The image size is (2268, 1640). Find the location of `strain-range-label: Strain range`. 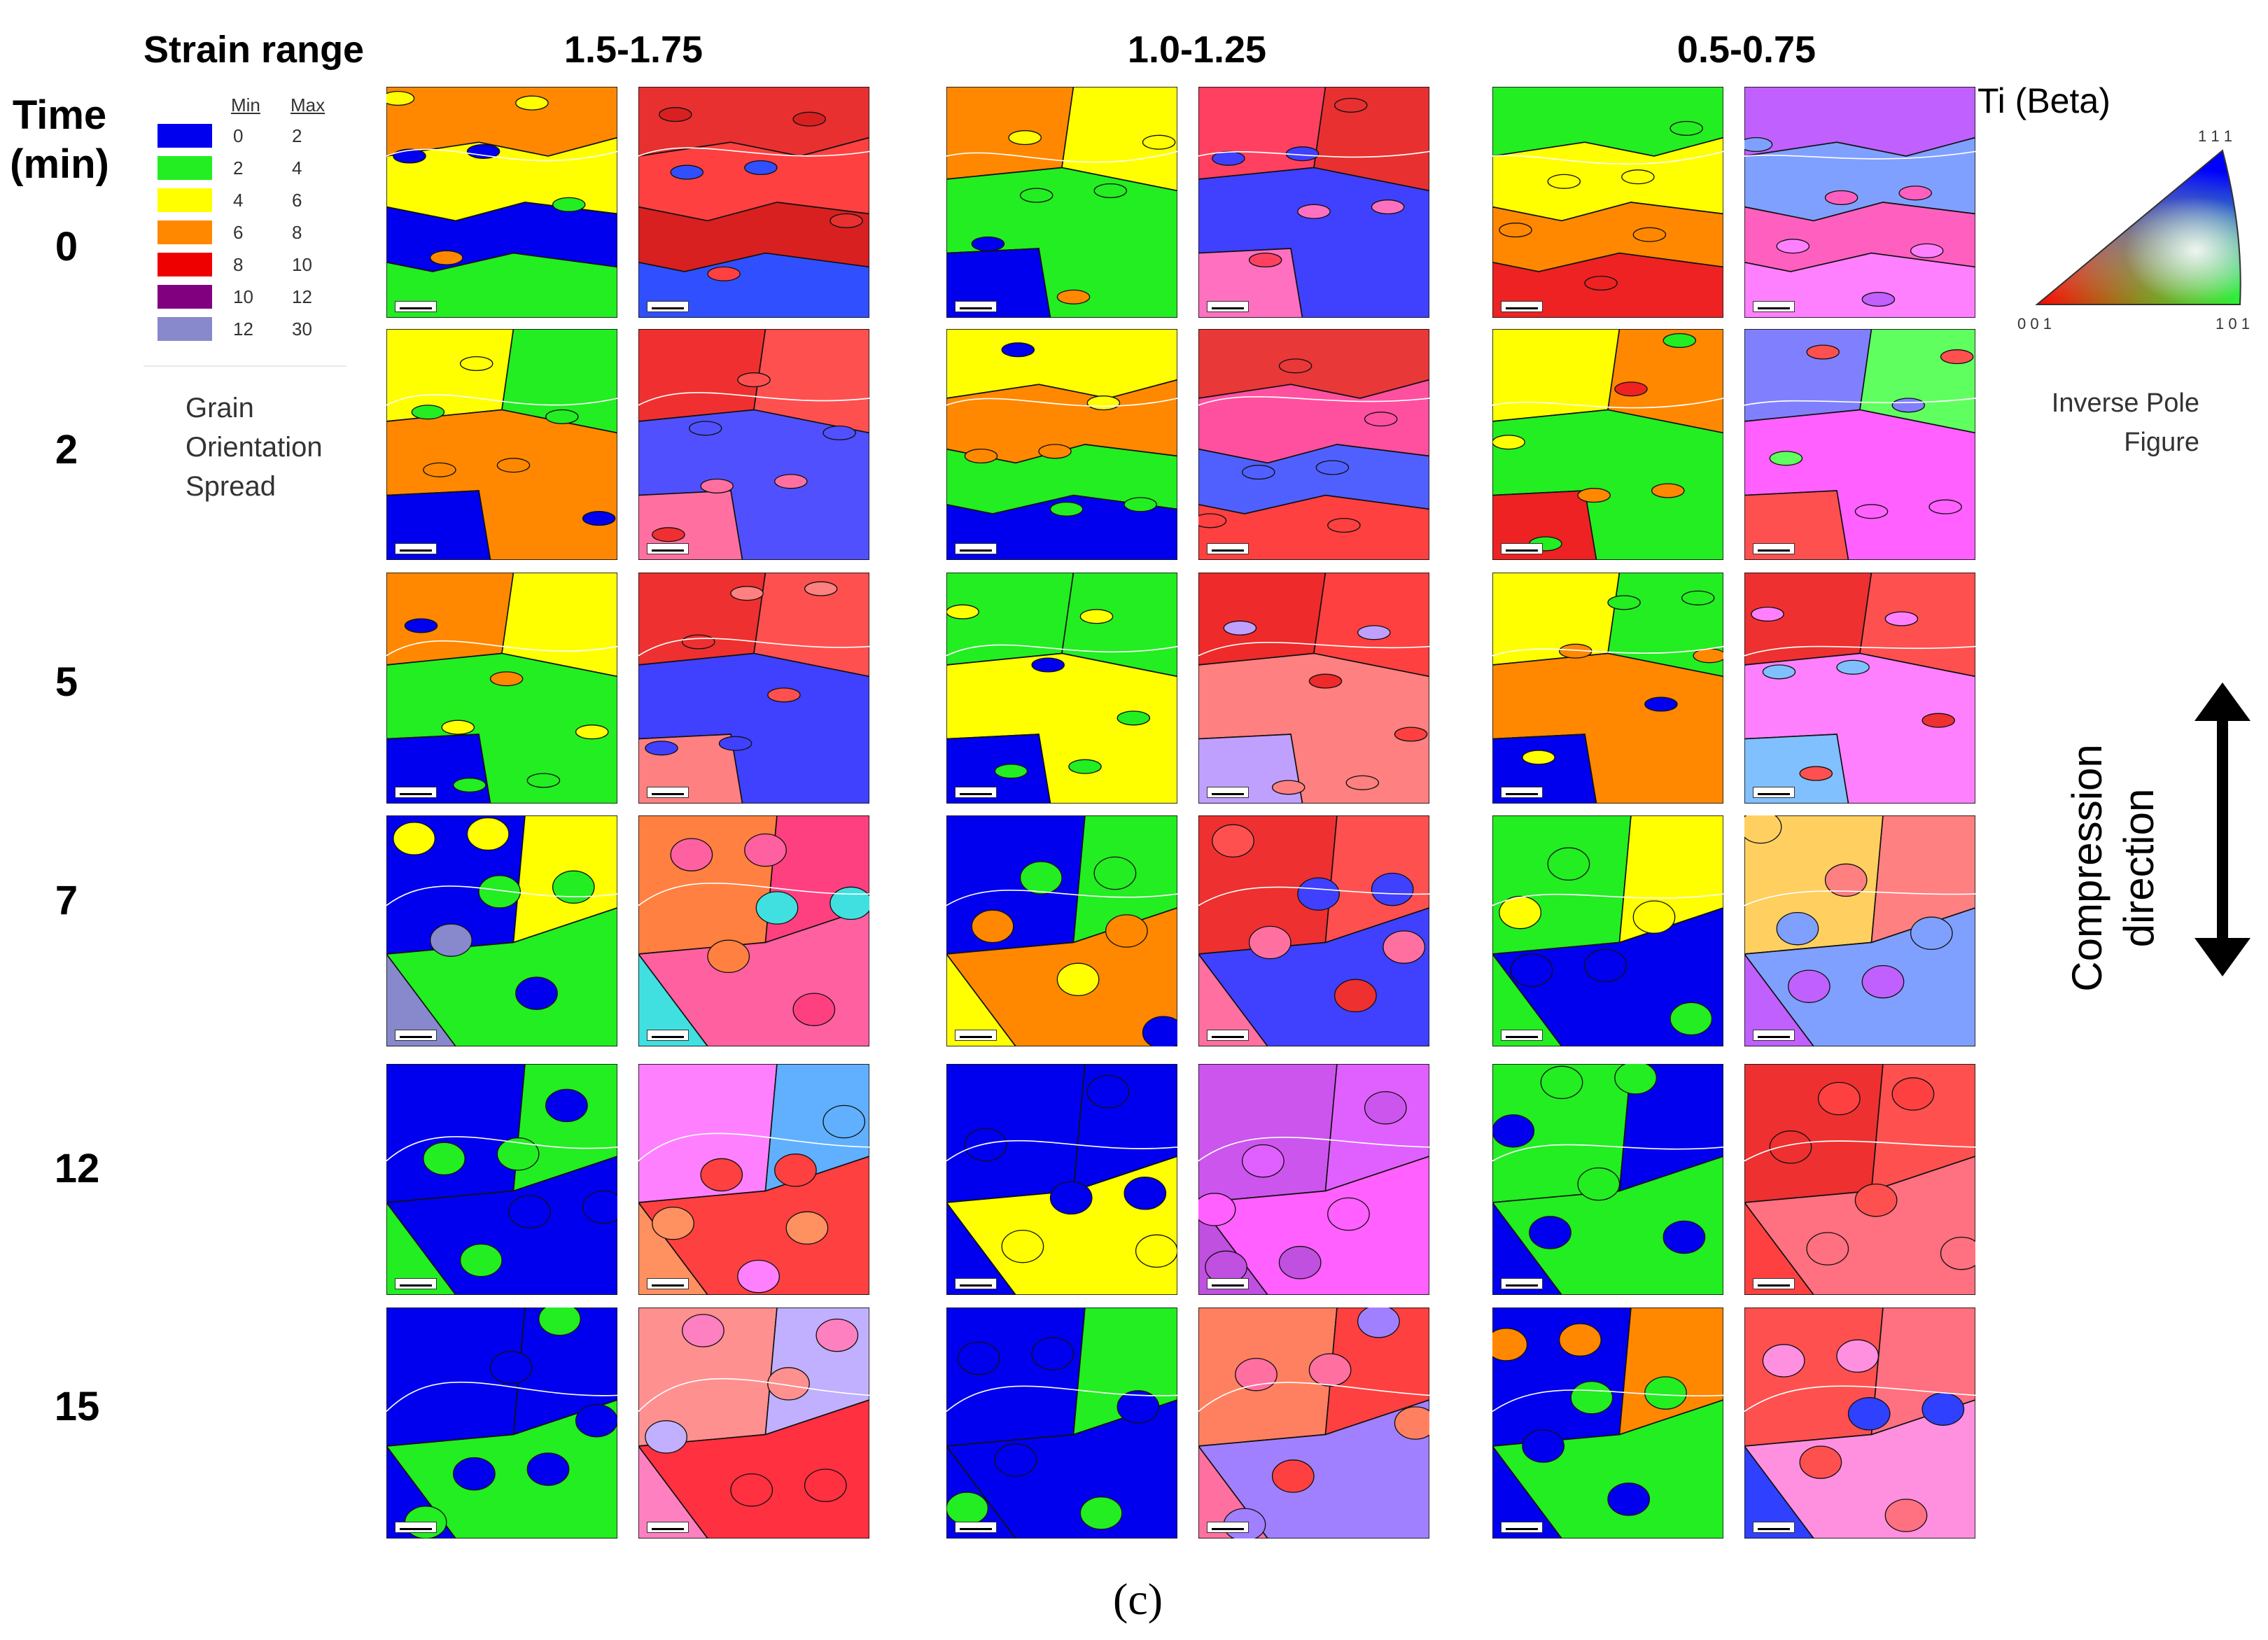

strain-range-label: Strain range is located at coordinates (254, 50).